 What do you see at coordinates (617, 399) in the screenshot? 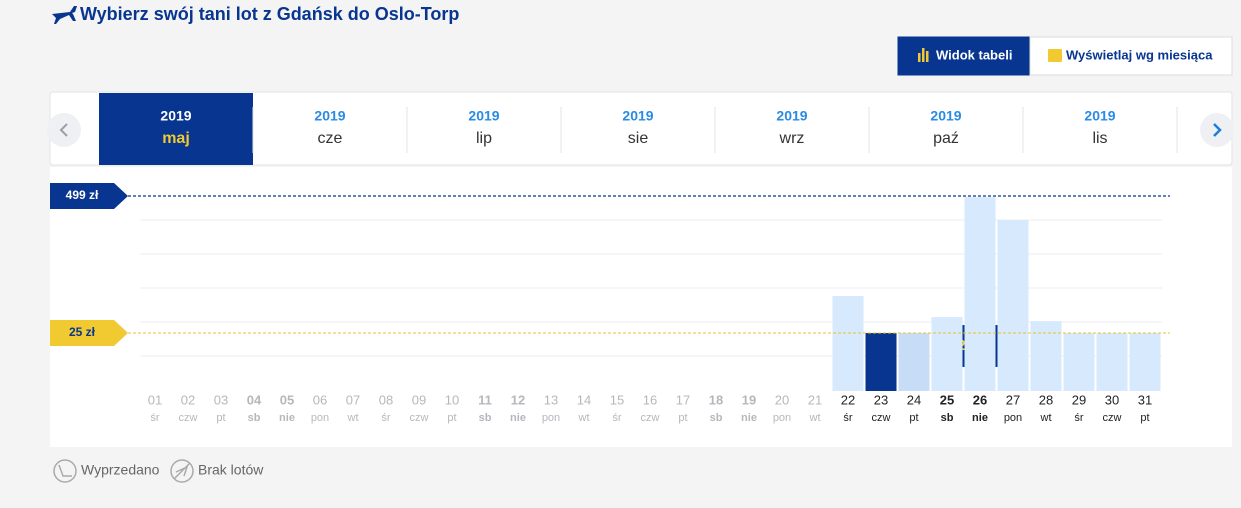
I see `day-number: 15` at bounding box center [617, 399].